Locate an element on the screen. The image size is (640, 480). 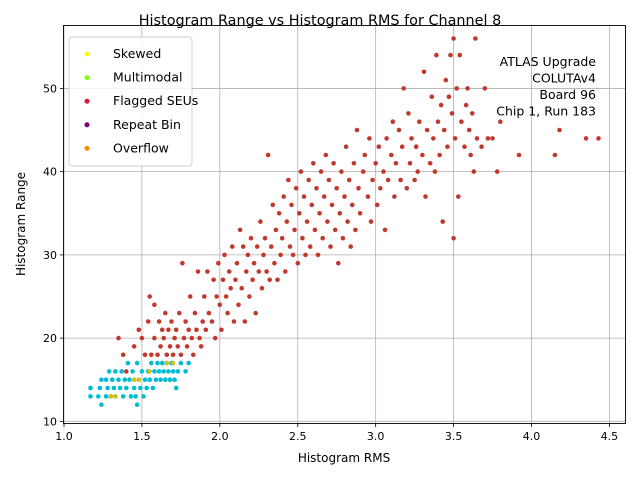
annotation-line: Chip 1, Run 183 is located at coordinates (546, 111).